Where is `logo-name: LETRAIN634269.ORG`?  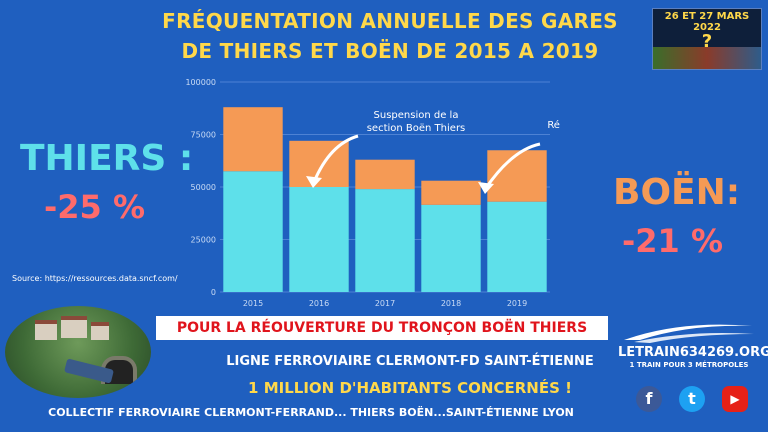
logo-name: LETRAIN634269.ORG is located at coordinates (693, 352).